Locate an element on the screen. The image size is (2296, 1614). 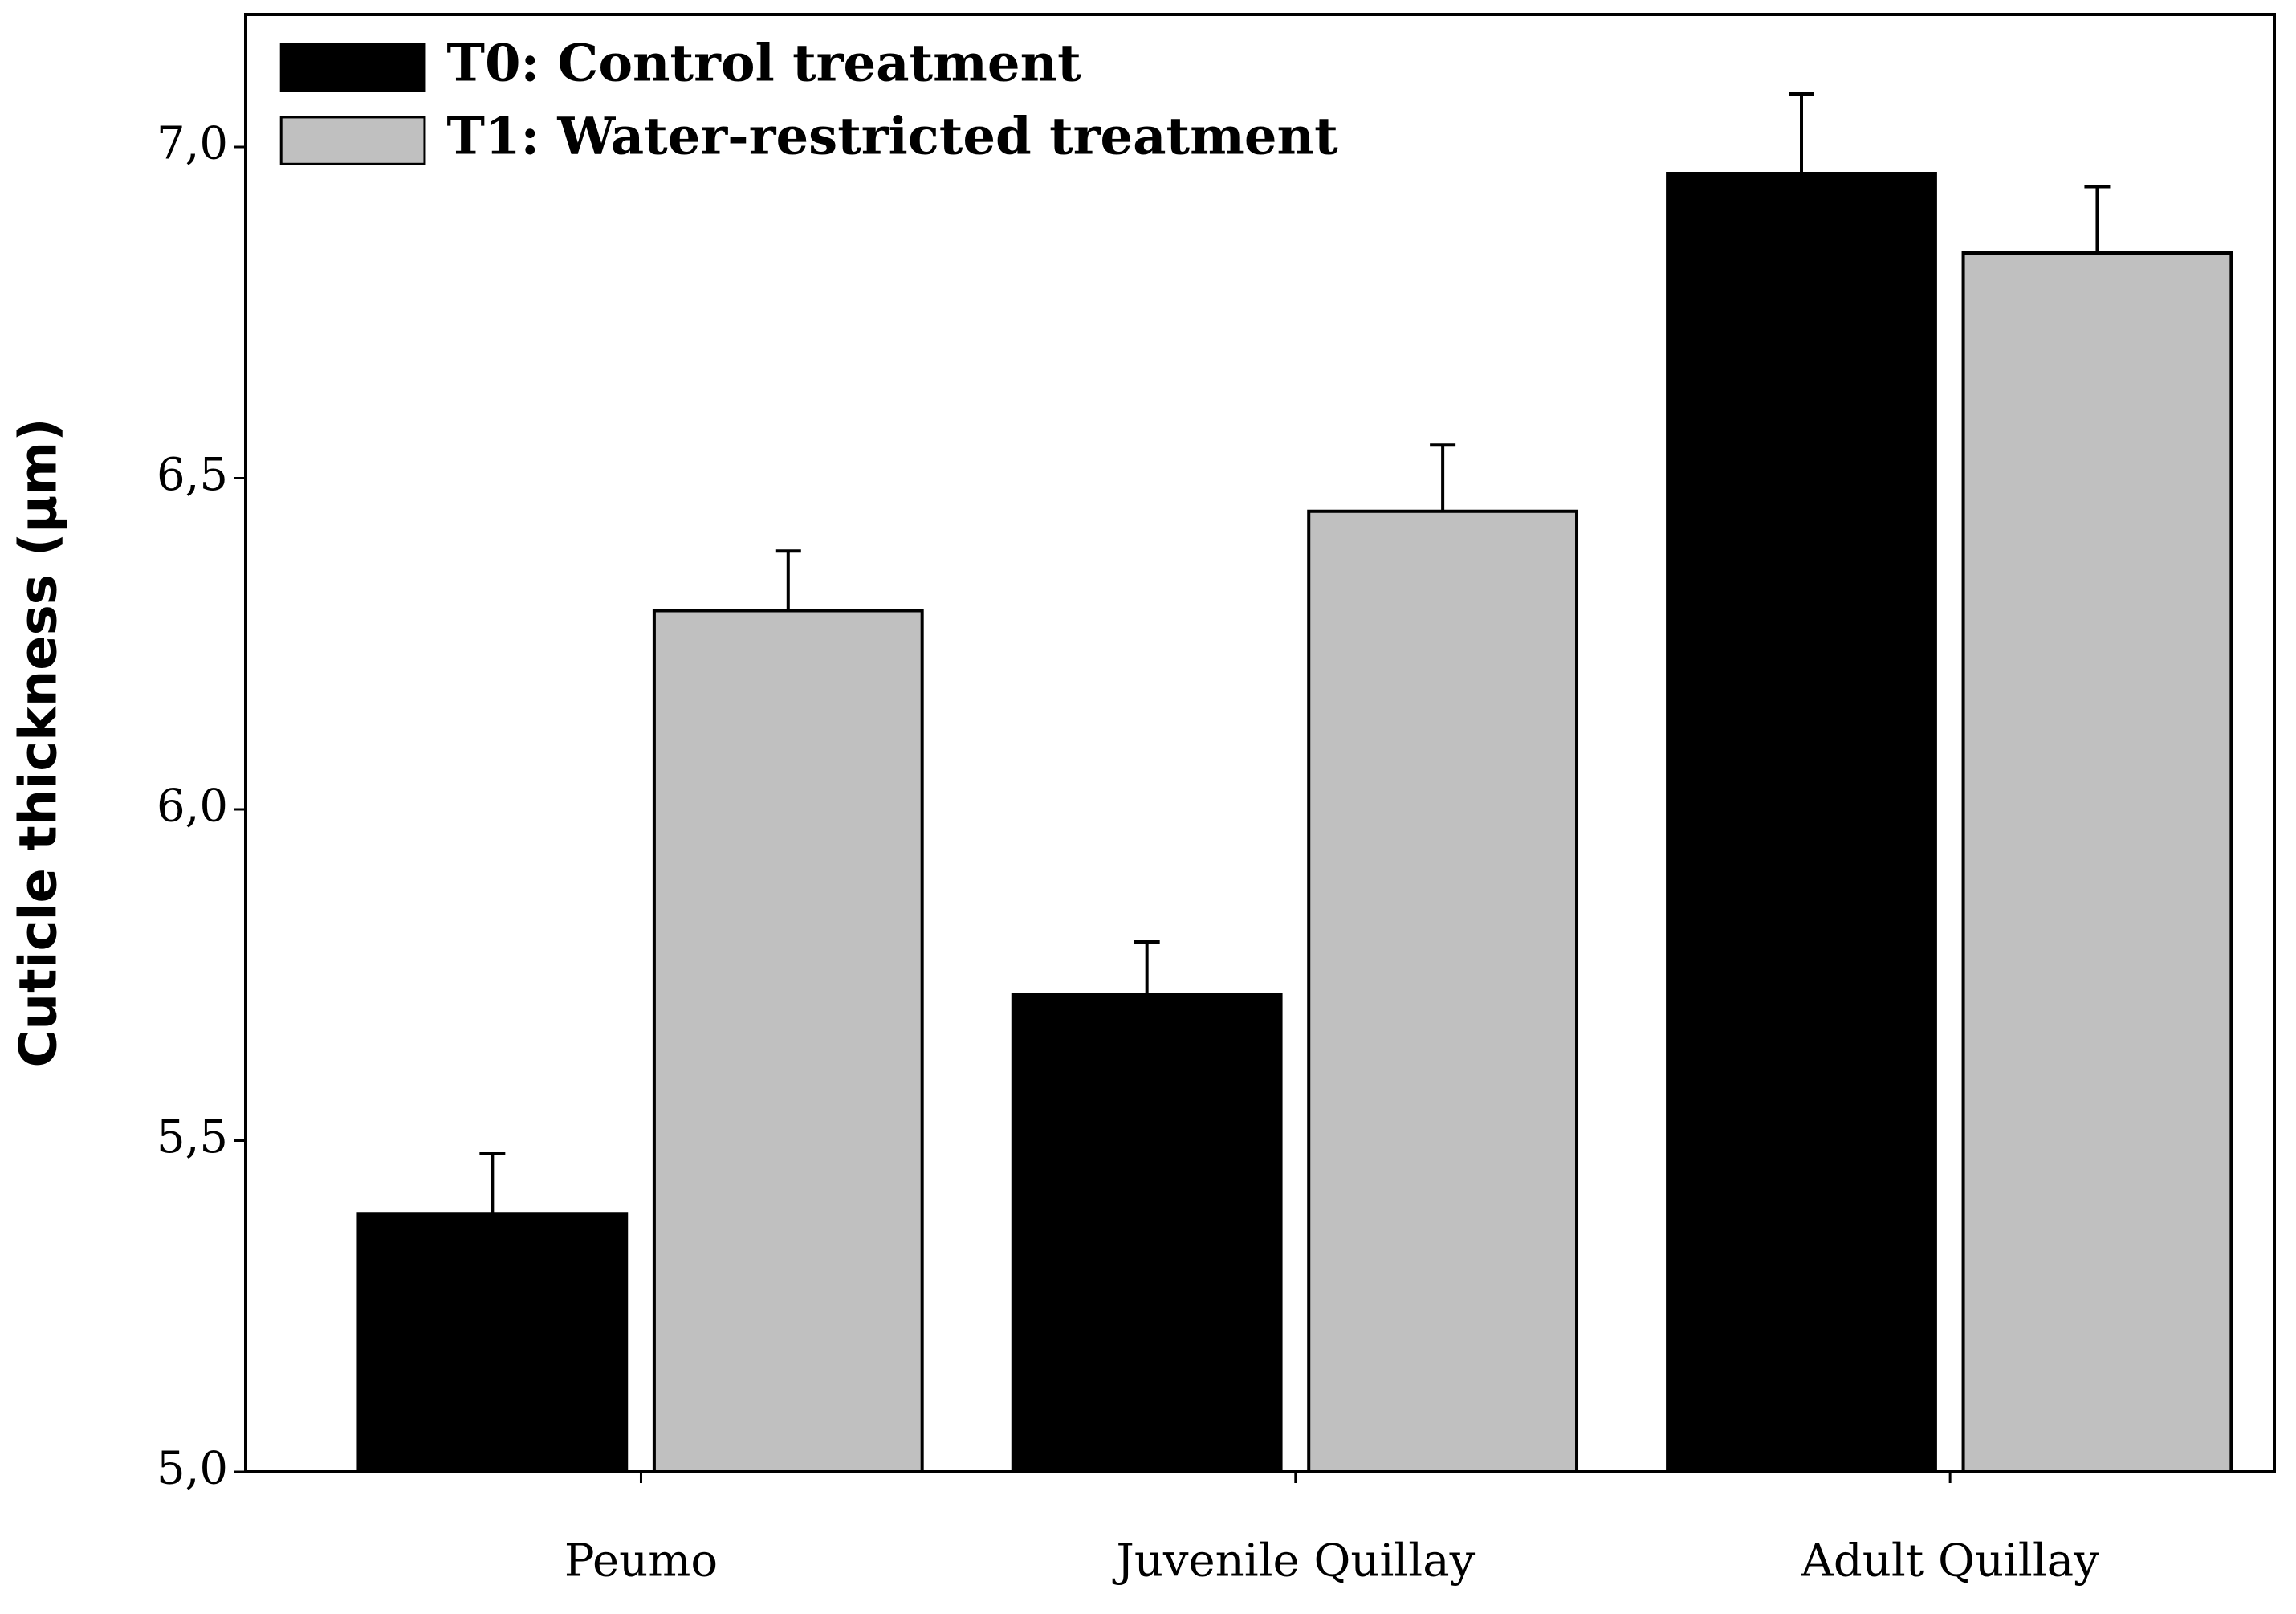
x-tick-label: Peumo is located at coordinates (641, 1561).